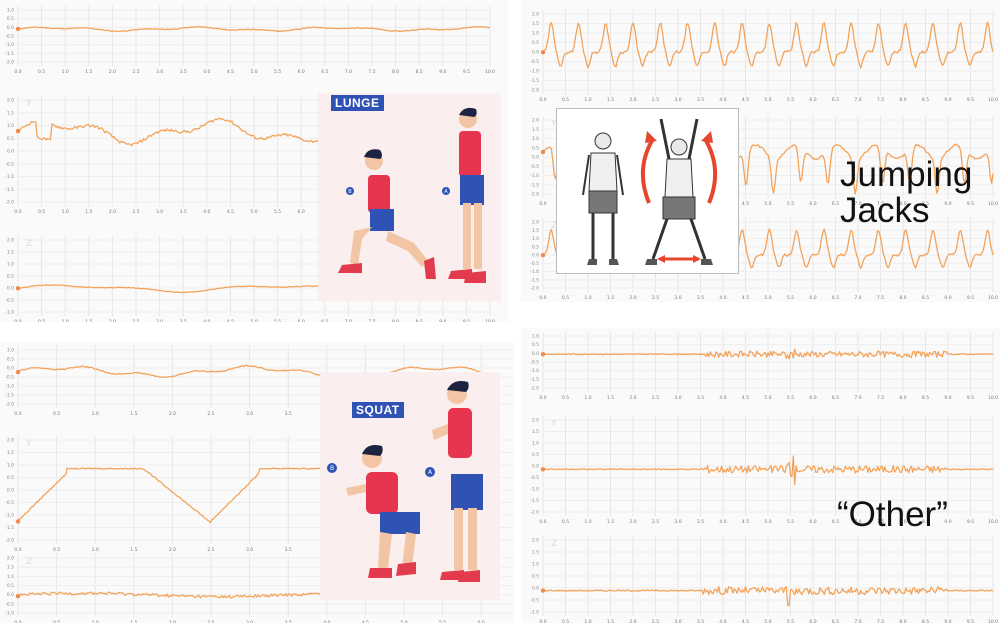 This screenshot has width=1000, height=623. I want to click on x-tick-label: 4.5, so click(745, 204).